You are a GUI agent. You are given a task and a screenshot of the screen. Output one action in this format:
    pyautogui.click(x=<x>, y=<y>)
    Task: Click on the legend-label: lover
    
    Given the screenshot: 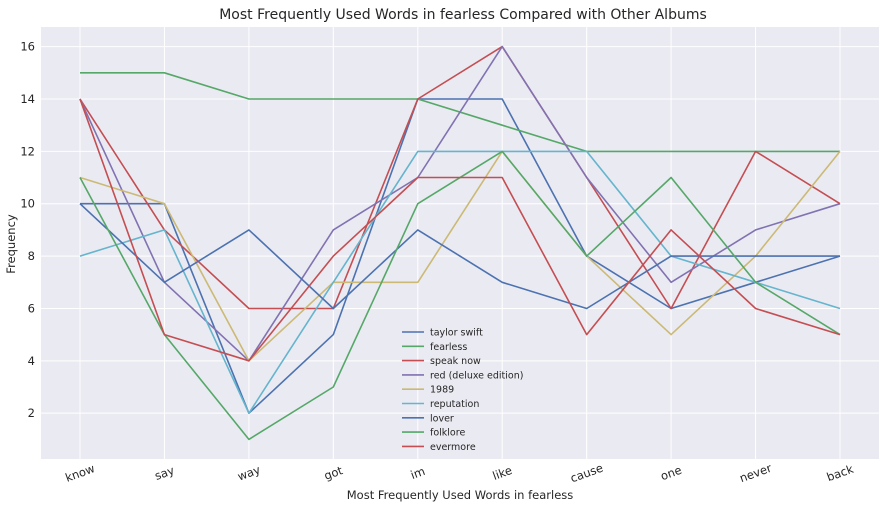 What is the action you would take?
    pyautogui.click(x=442, y=418)
    